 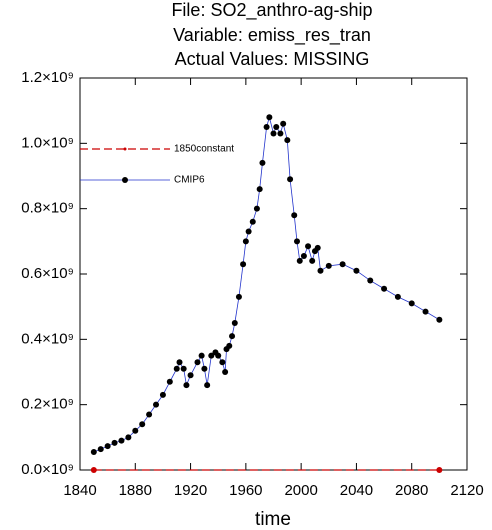 I want to click on y-tick-label: 0.0×10⁹, so click(x=47, y=469).